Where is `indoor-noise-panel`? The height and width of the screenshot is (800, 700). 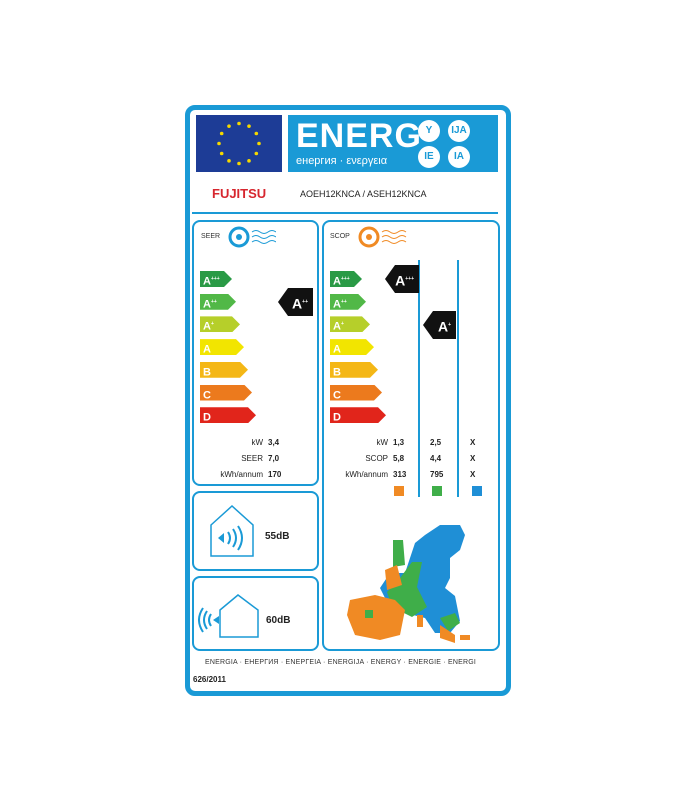 indoor-noise-panel is located at coordinates (255, 531).